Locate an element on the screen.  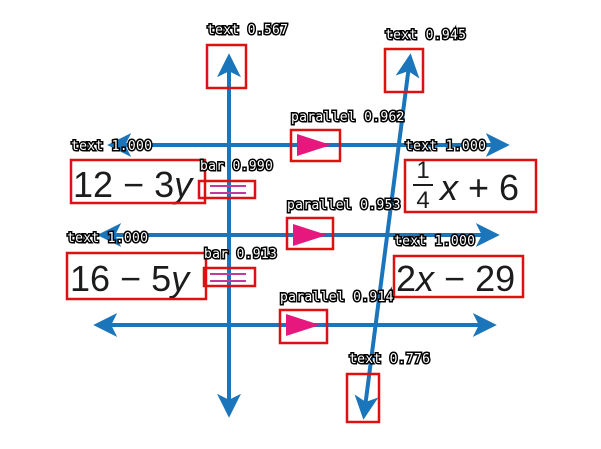
label-parallel-2: parallel 0.953 is located at coordinates (344, 205).